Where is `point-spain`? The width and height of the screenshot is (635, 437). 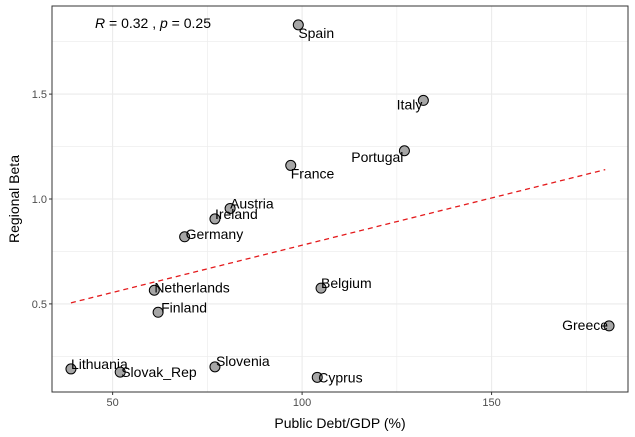 point-spain is located at coordinates (298, 25).